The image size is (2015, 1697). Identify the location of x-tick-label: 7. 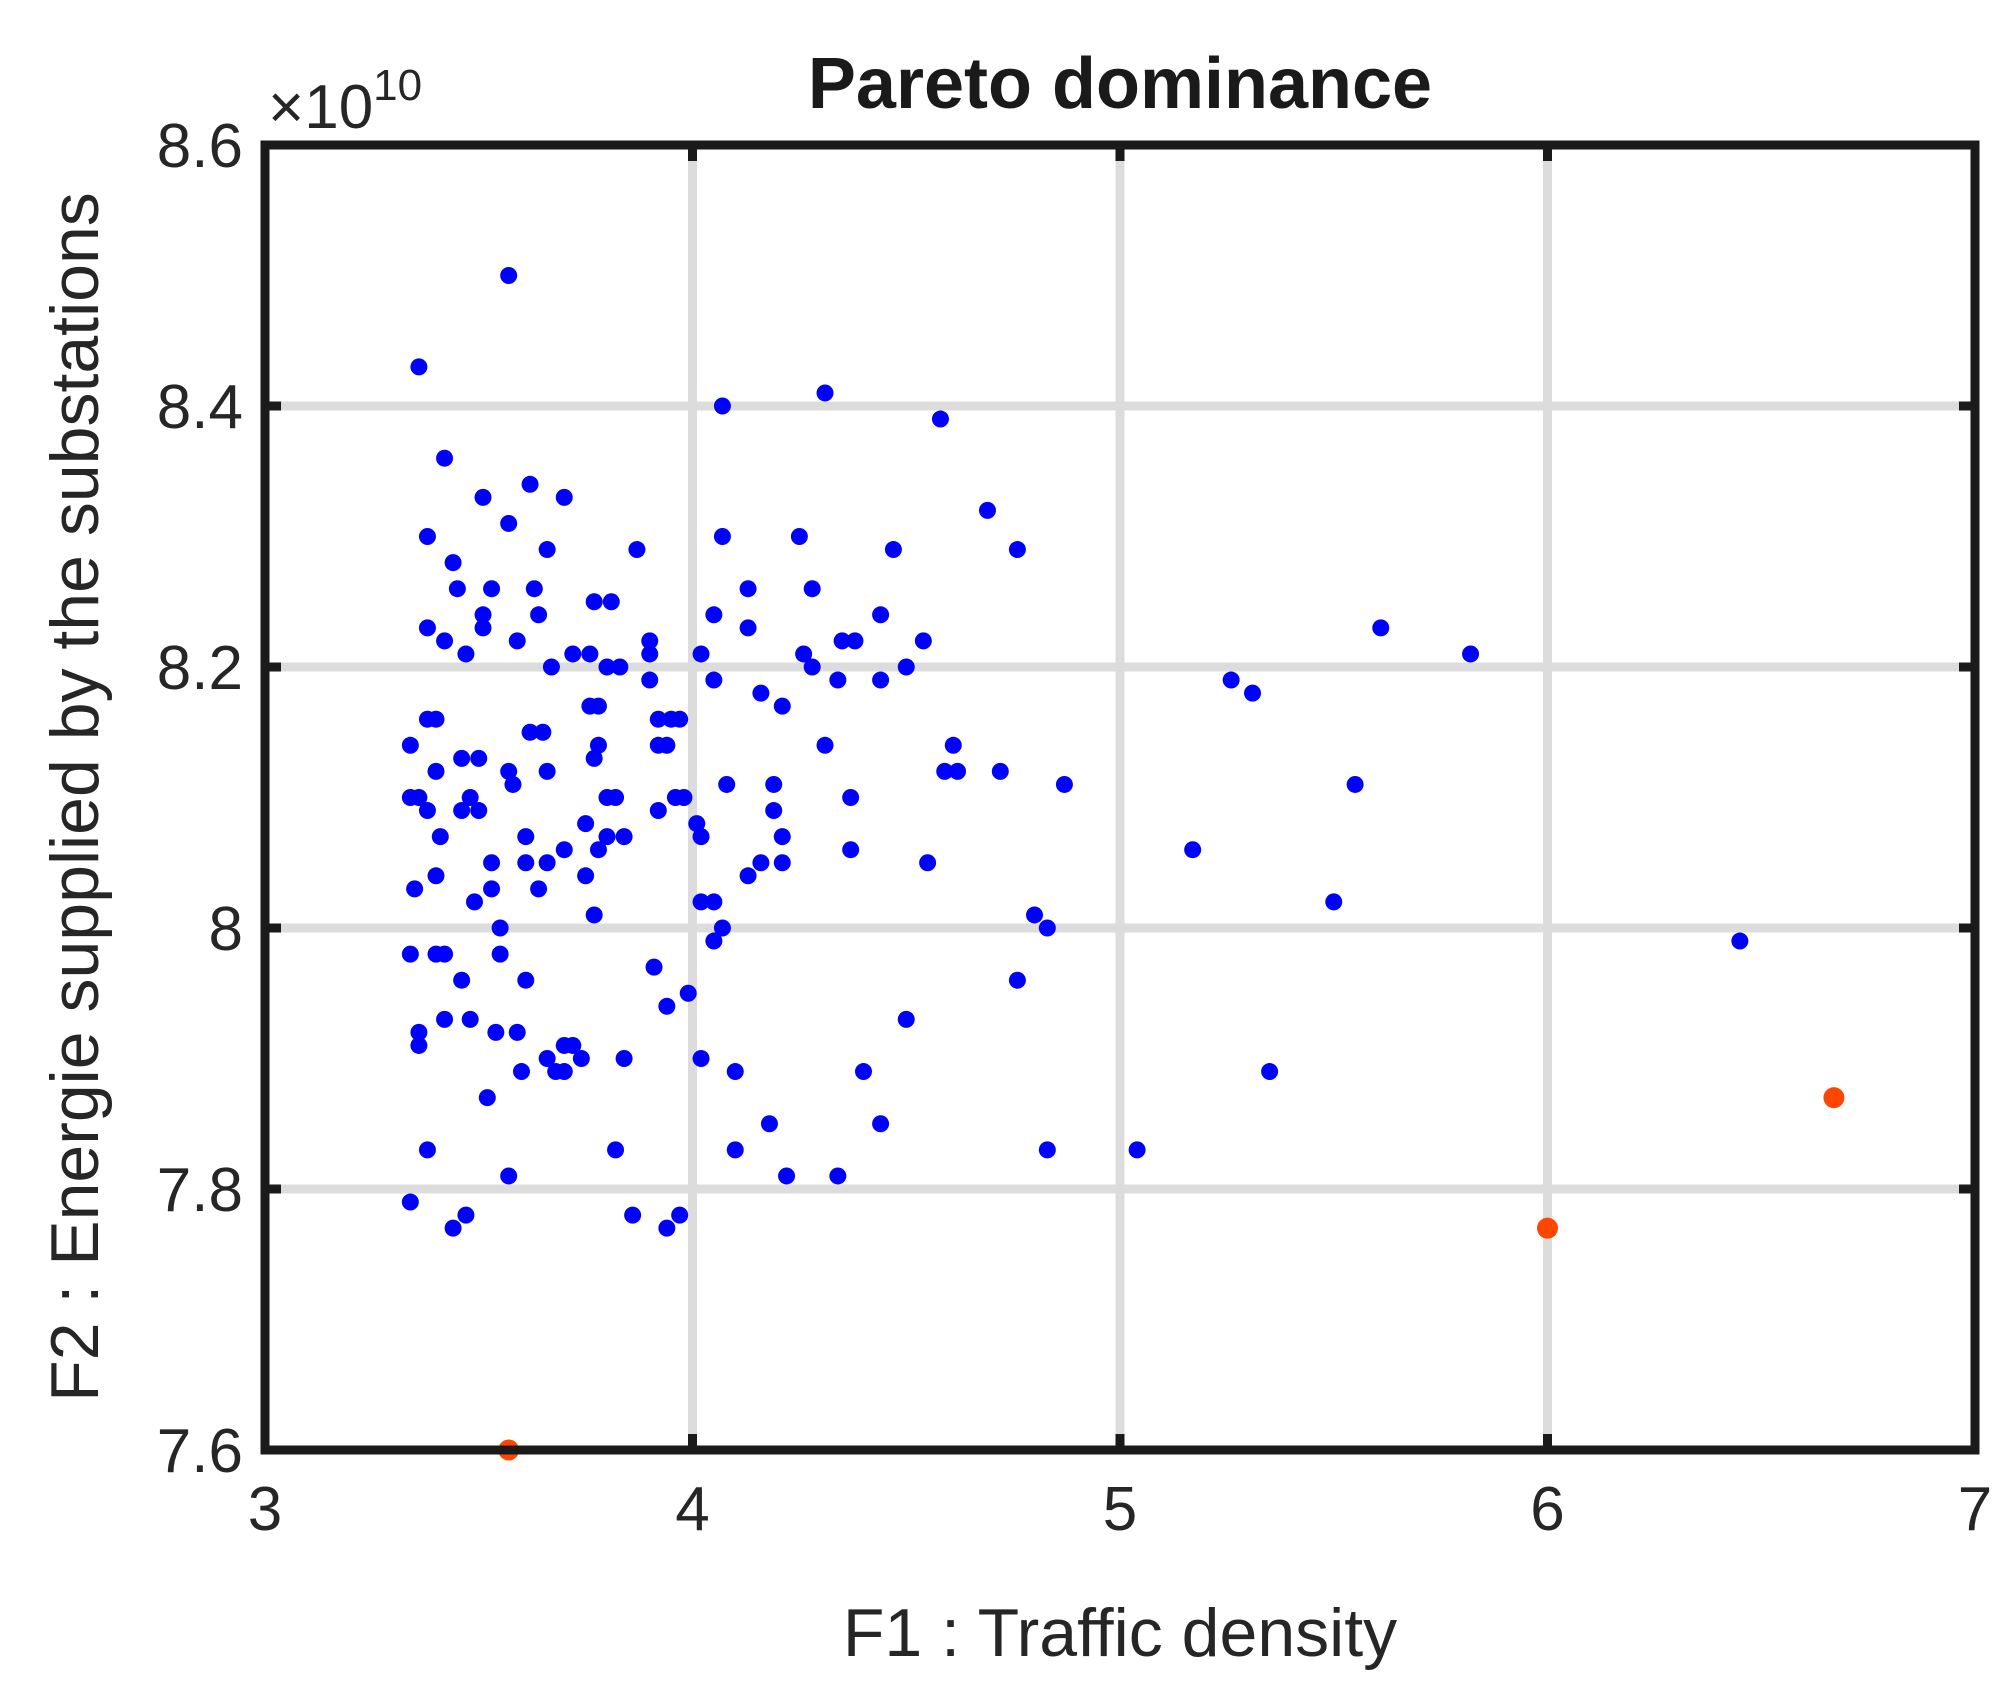
(1975, 1509).